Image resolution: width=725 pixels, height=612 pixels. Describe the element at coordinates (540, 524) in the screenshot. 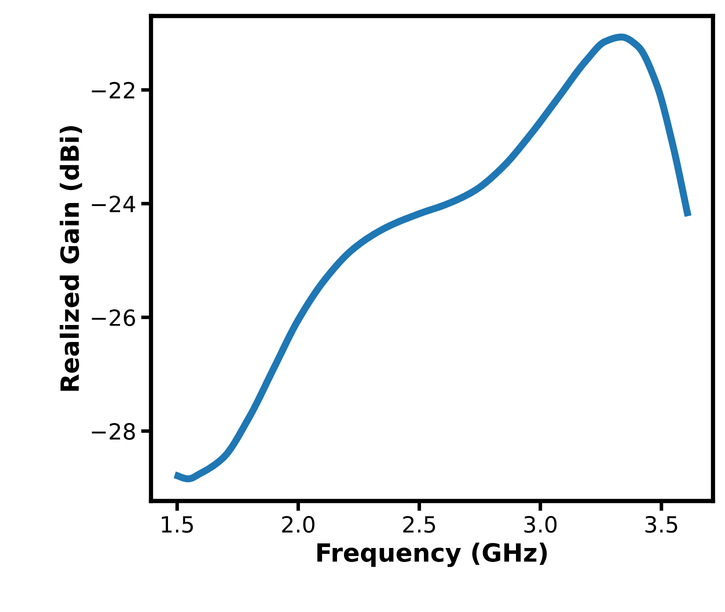

I see `x-tick-label: 3.0` at that location.